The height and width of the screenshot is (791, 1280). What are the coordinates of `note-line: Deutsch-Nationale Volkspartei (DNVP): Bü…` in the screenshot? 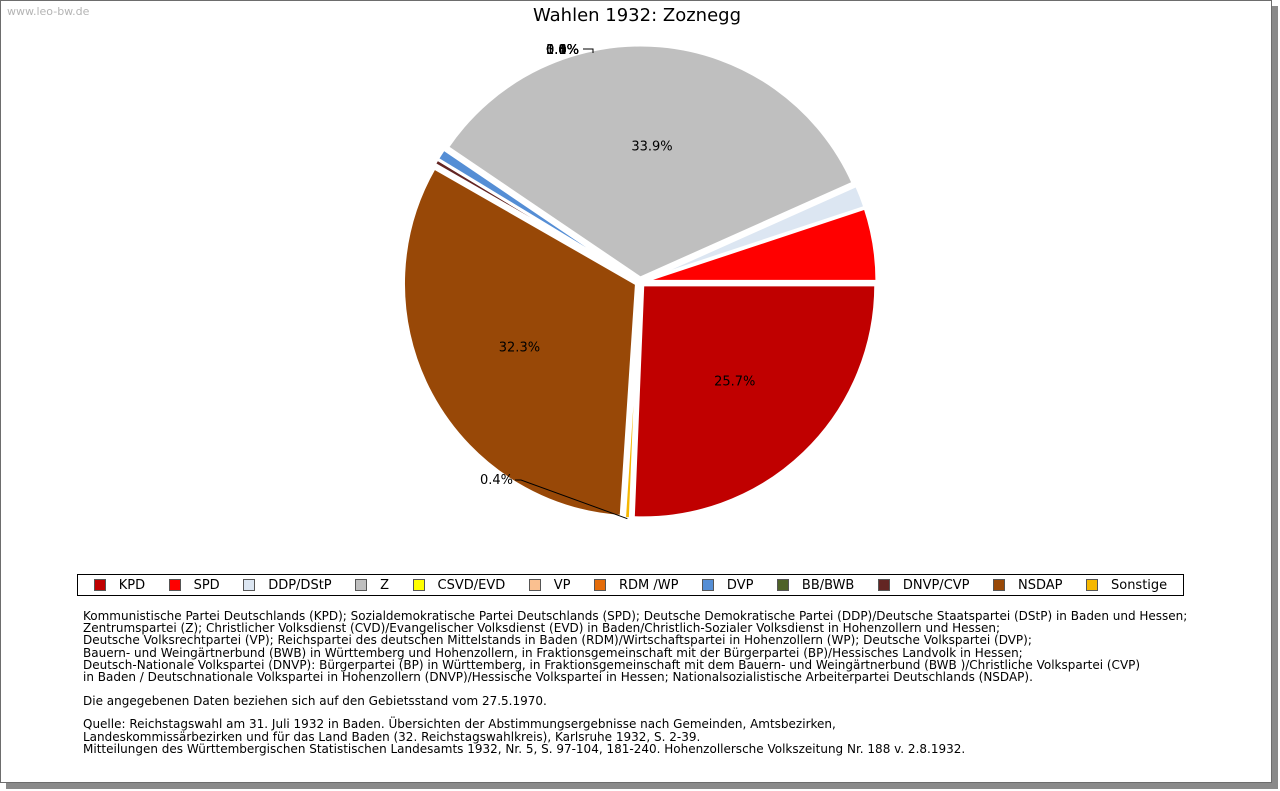 It's located at (612, 664).